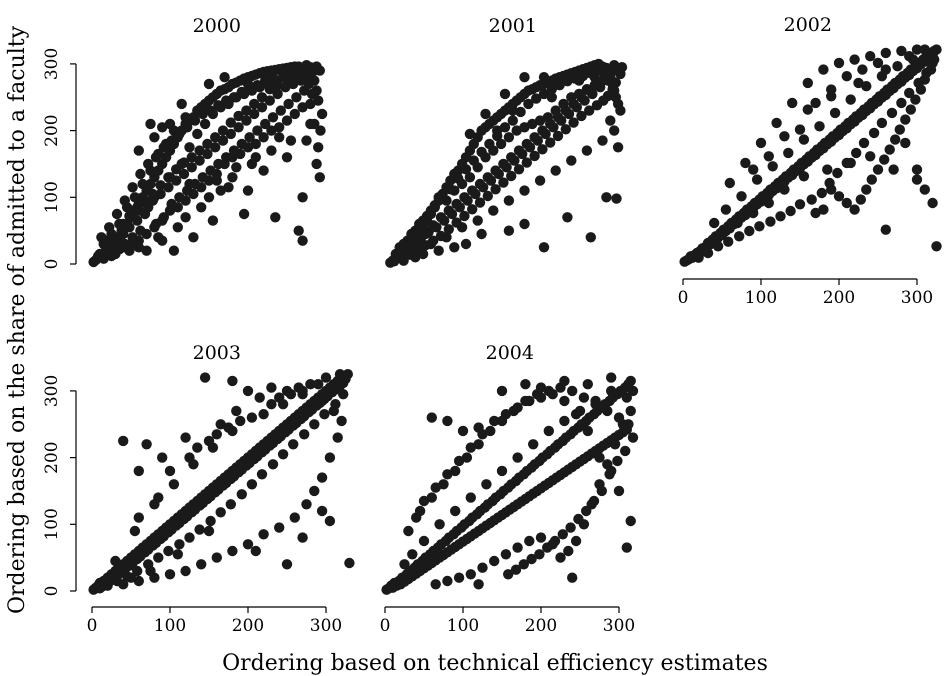  I want to click on y-tick-label: 300, so click(52, 391).